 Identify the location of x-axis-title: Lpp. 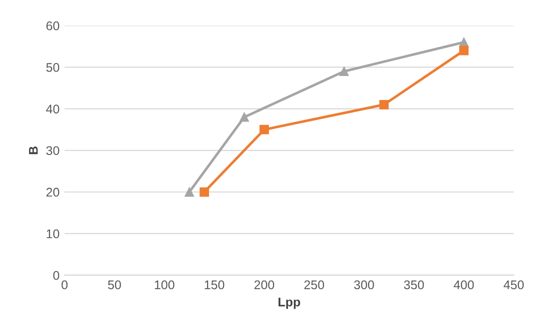
(289, 303).